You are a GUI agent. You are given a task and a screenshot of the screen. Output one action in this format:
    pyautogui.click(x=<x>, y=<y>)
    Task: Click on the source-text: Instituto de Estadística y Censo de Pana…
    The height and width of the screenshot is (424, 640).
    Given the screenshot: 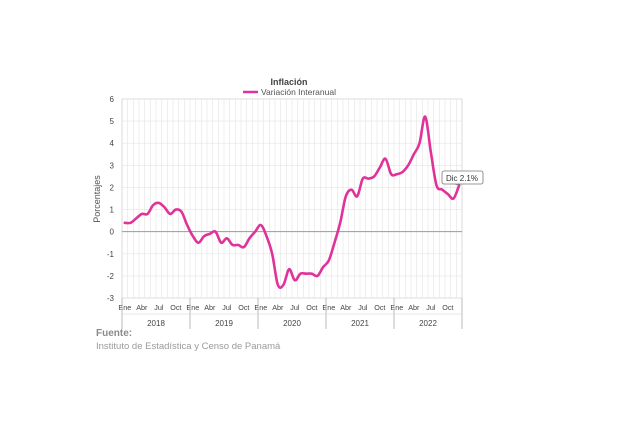 What is the action you would take?
    pyautogui.click(x=188, y=346)
    